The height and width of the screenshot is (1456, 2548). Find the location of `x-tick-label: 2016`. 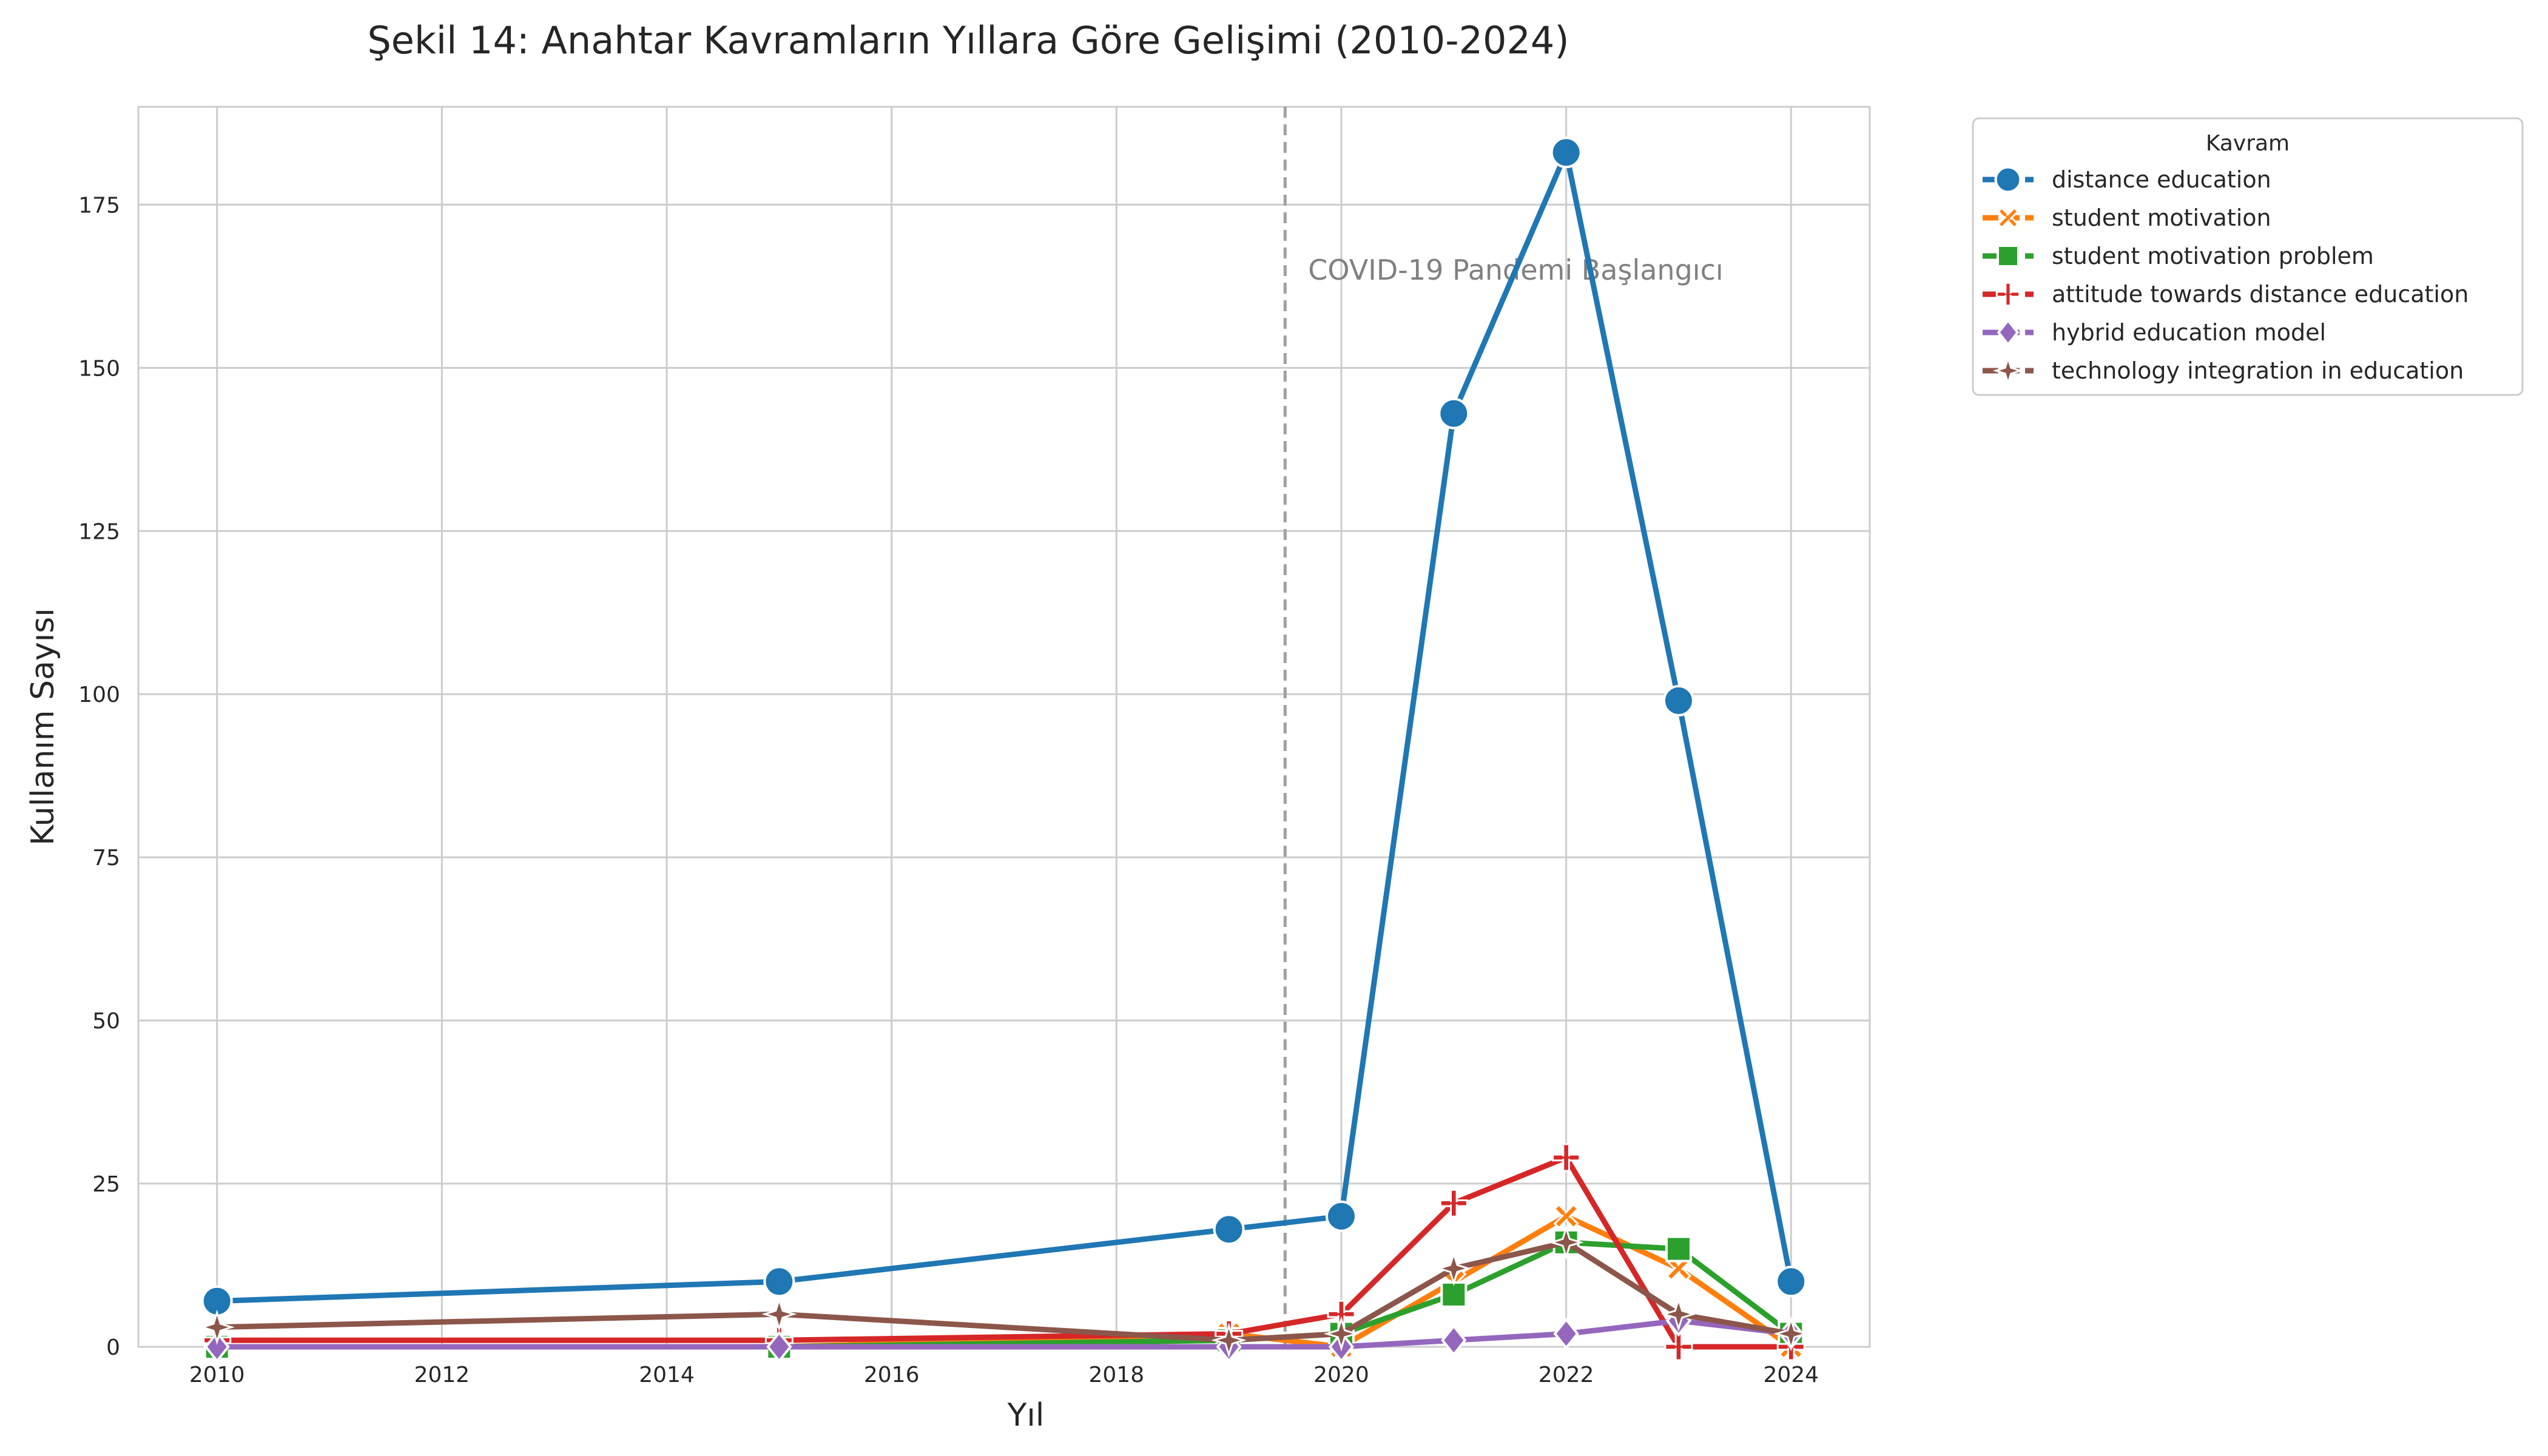

x-tick-label: 2016 is located at coordinates (892, 1375).